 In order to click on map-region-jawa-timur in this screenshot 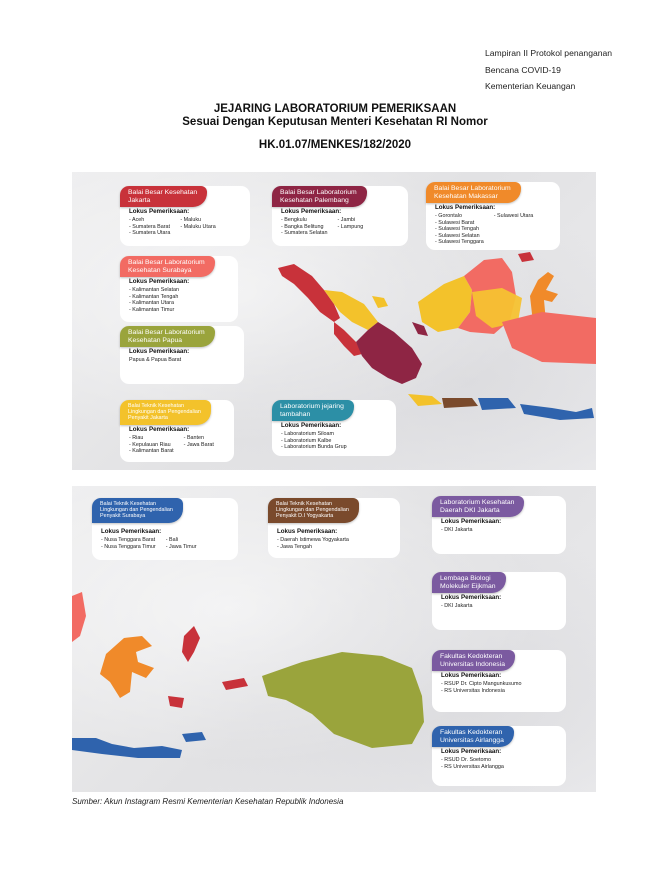, I will do `click(497, 404)`.